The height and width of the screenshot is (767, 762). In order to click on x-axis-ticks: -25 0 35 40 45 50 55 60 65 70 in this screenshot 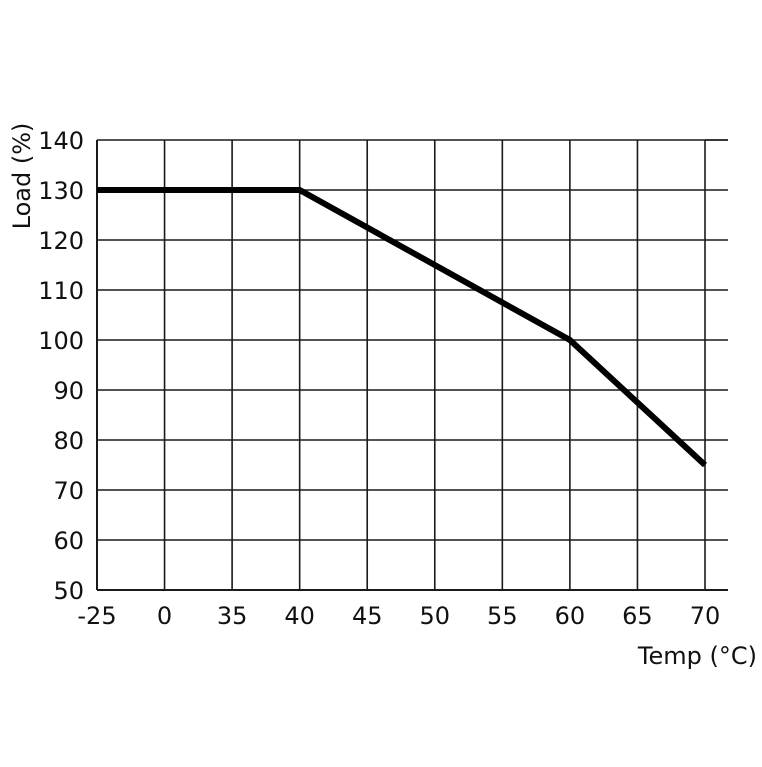, I will do `click(398, 616)`.